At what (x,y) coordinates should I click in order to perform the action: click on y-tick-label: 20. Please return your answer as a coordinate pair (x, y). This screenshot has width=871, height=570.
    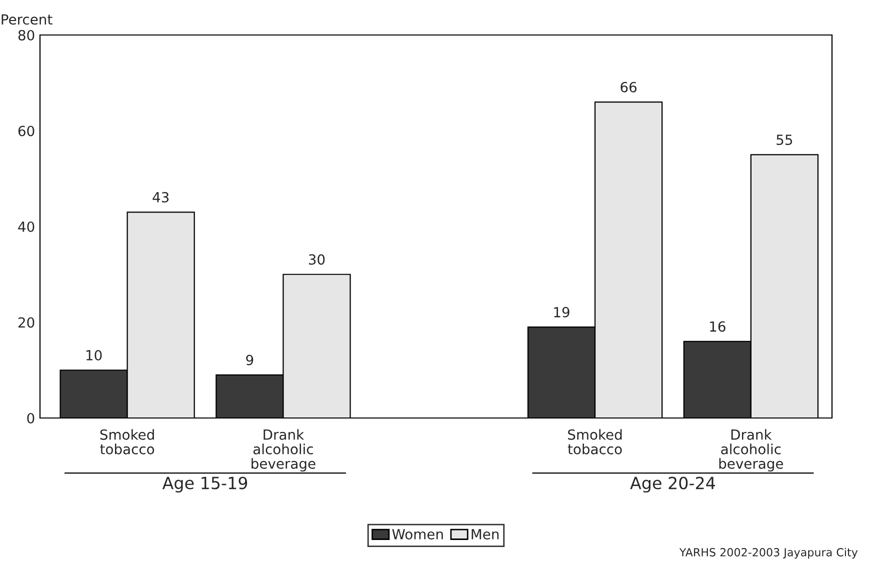
    Looking at the image, I should click on (26, 322).